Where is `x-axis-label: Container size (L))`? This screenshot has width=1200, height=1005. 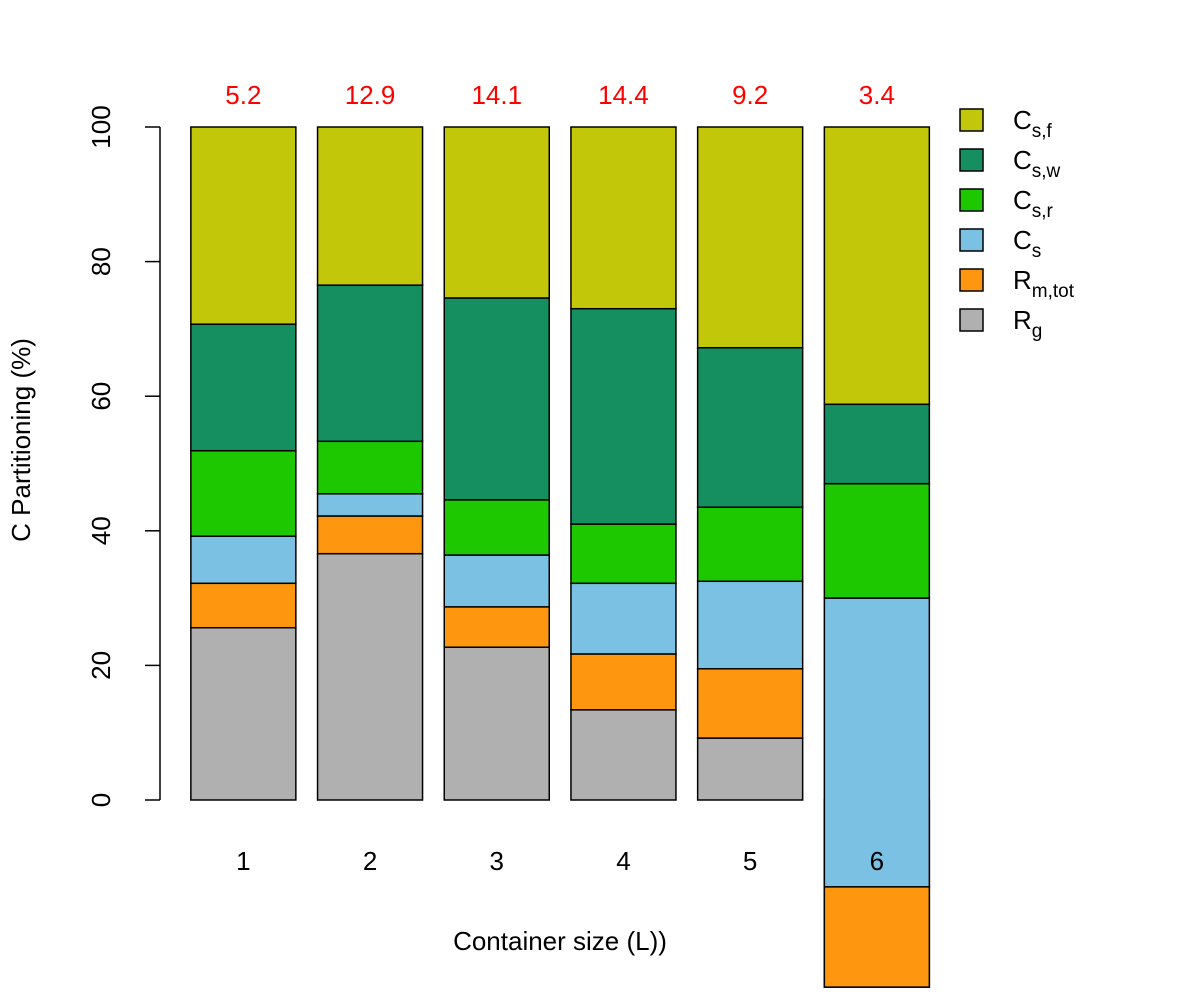
x-axis-label: Container size (L)) is located at coordinates (560, 941).